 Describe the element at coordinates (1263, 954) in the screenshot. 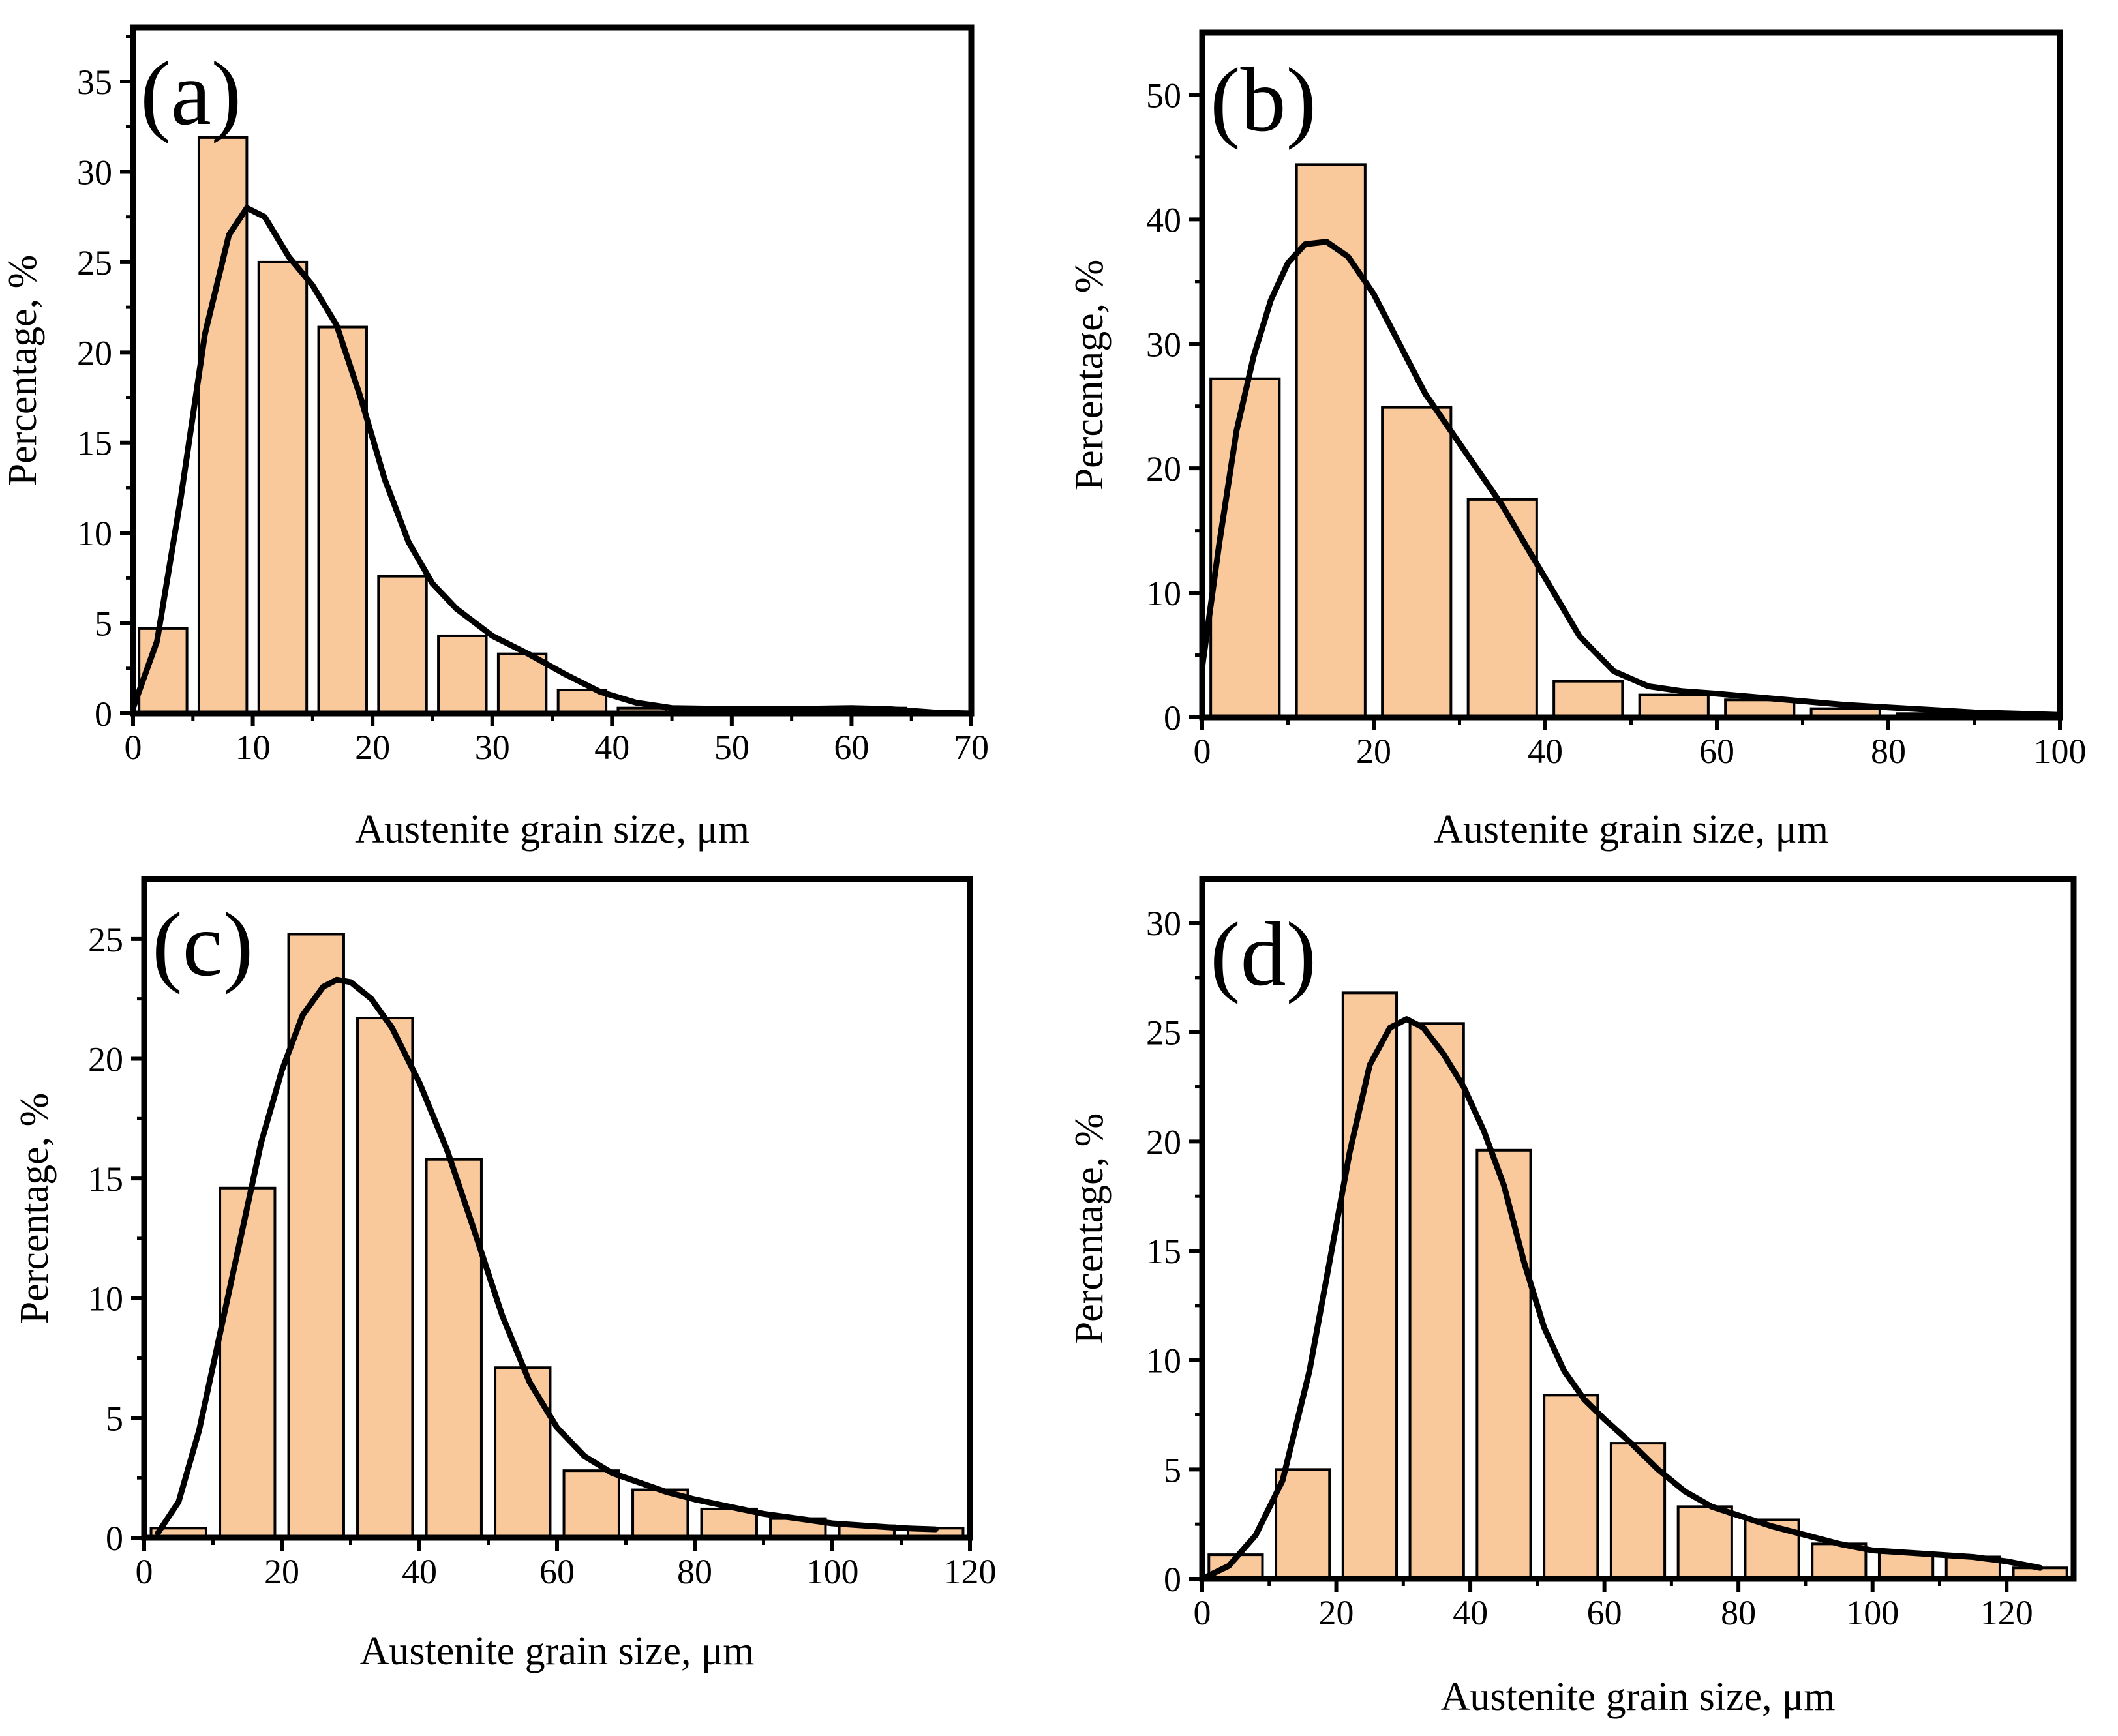

I see `panel-label: (d)` at that location.